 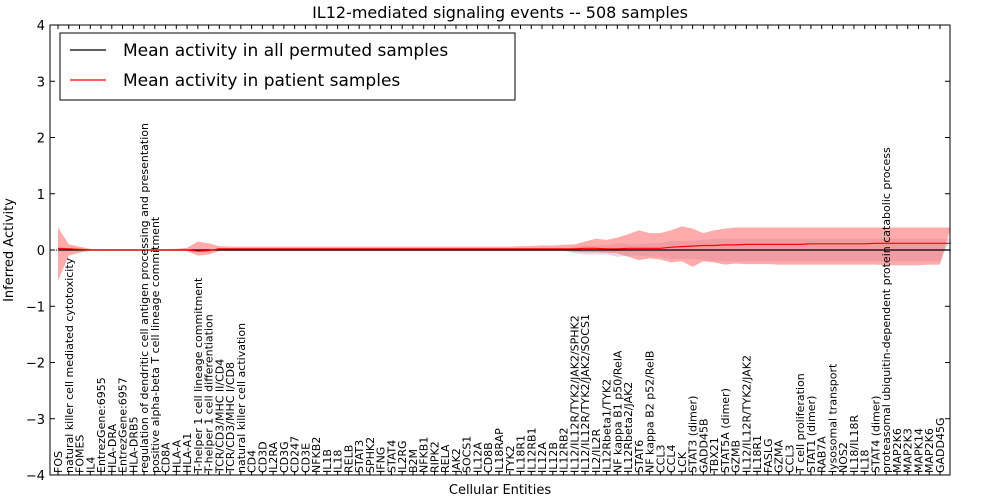 What do you see at coordinates (693, 434) in the screenshot?
I see `x-tick-label: STAT3 (dimer)` at bounding box center [693, 434].